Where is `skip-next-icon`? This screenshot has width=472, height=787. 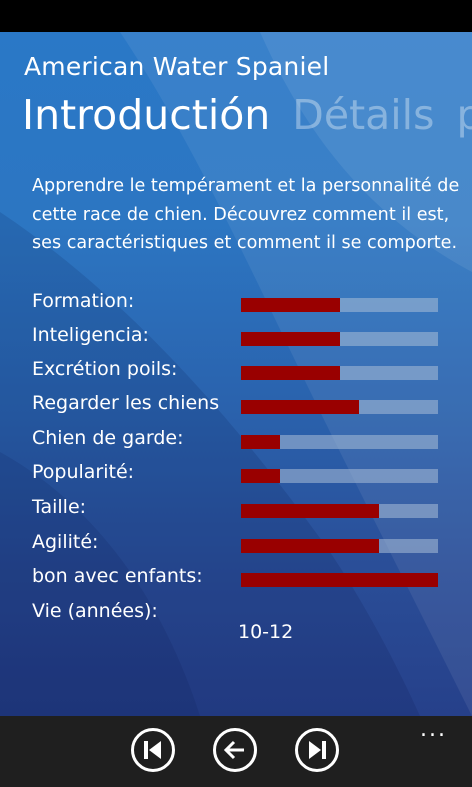
skip-next-icon is located at coordinates (317, 750).